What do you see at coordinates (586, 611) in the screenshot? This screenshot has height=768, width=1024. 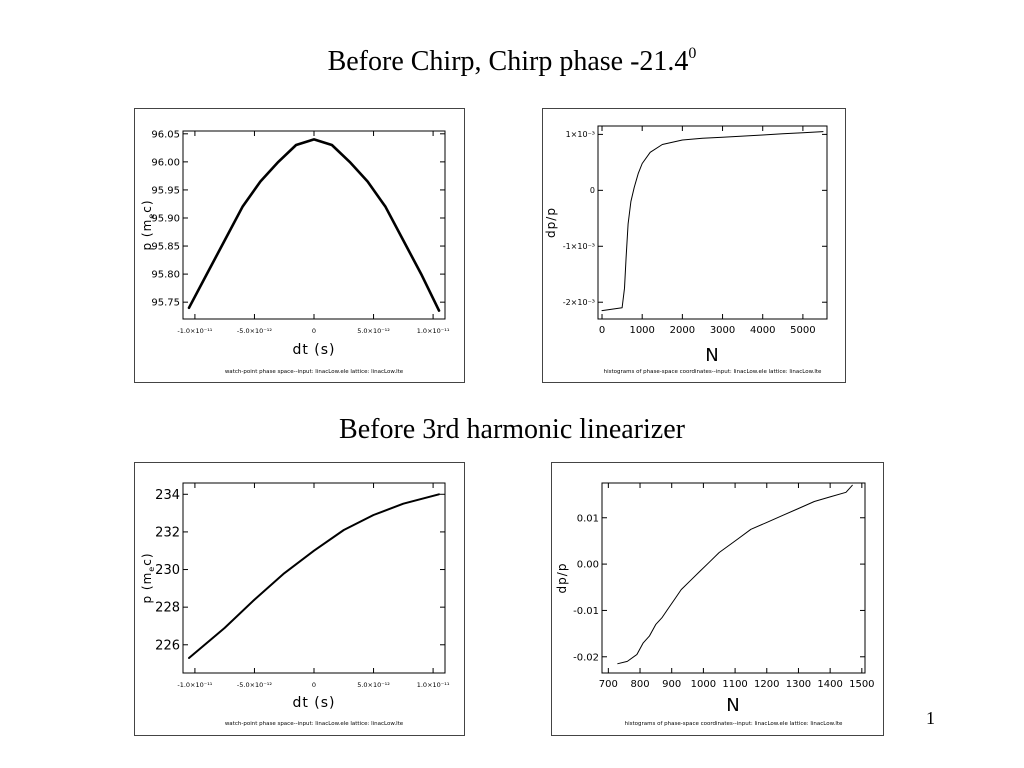 I see `y-tick-label: -0.01` at bounding box center [586, 611].